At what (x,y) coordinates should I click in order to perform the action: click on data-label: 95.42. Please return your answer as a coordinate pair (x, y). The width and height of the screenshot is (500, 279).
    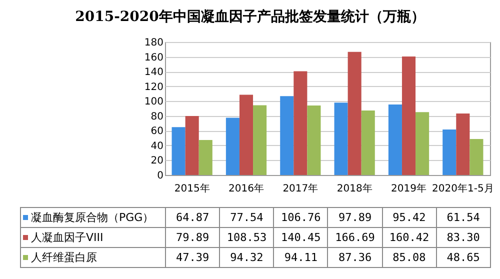
    Looking at the image, I should click on (409, 218).